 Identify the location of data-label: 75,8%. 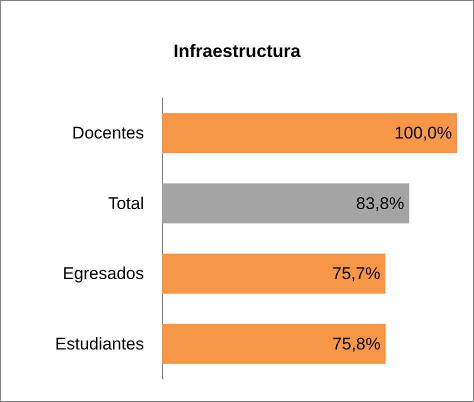
(356, 344).